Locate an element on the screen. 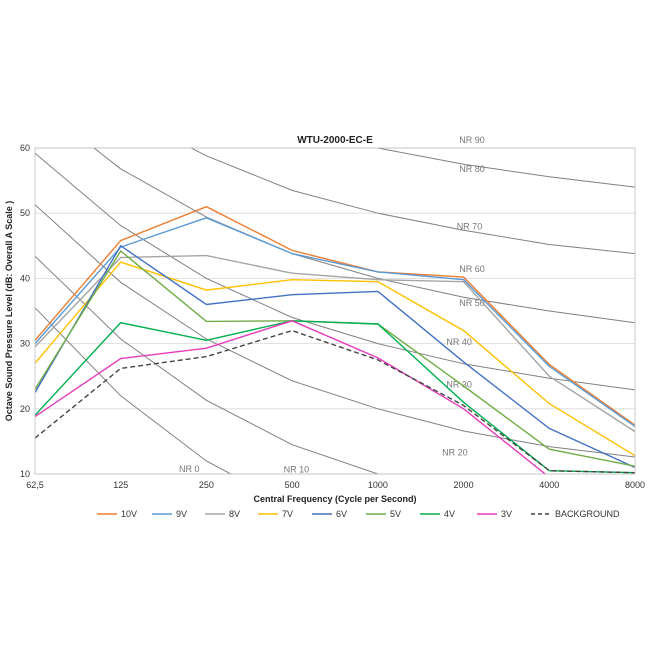  nr-label: NR 90 is located at coordinates (472, 140).